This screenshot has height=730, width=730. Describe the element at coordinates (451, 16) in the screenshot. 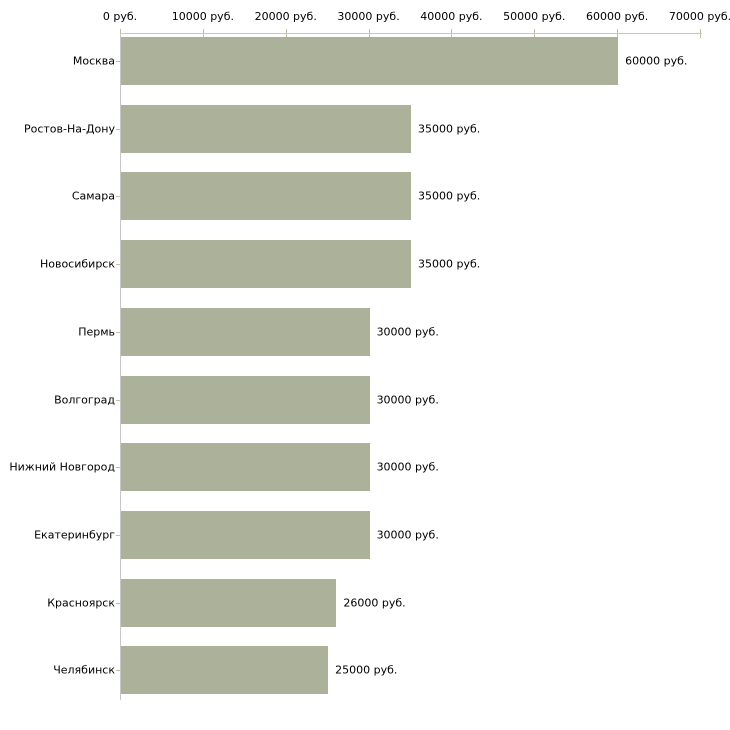

I see `x-axis-tick-label: 40000 руб.` at that location.